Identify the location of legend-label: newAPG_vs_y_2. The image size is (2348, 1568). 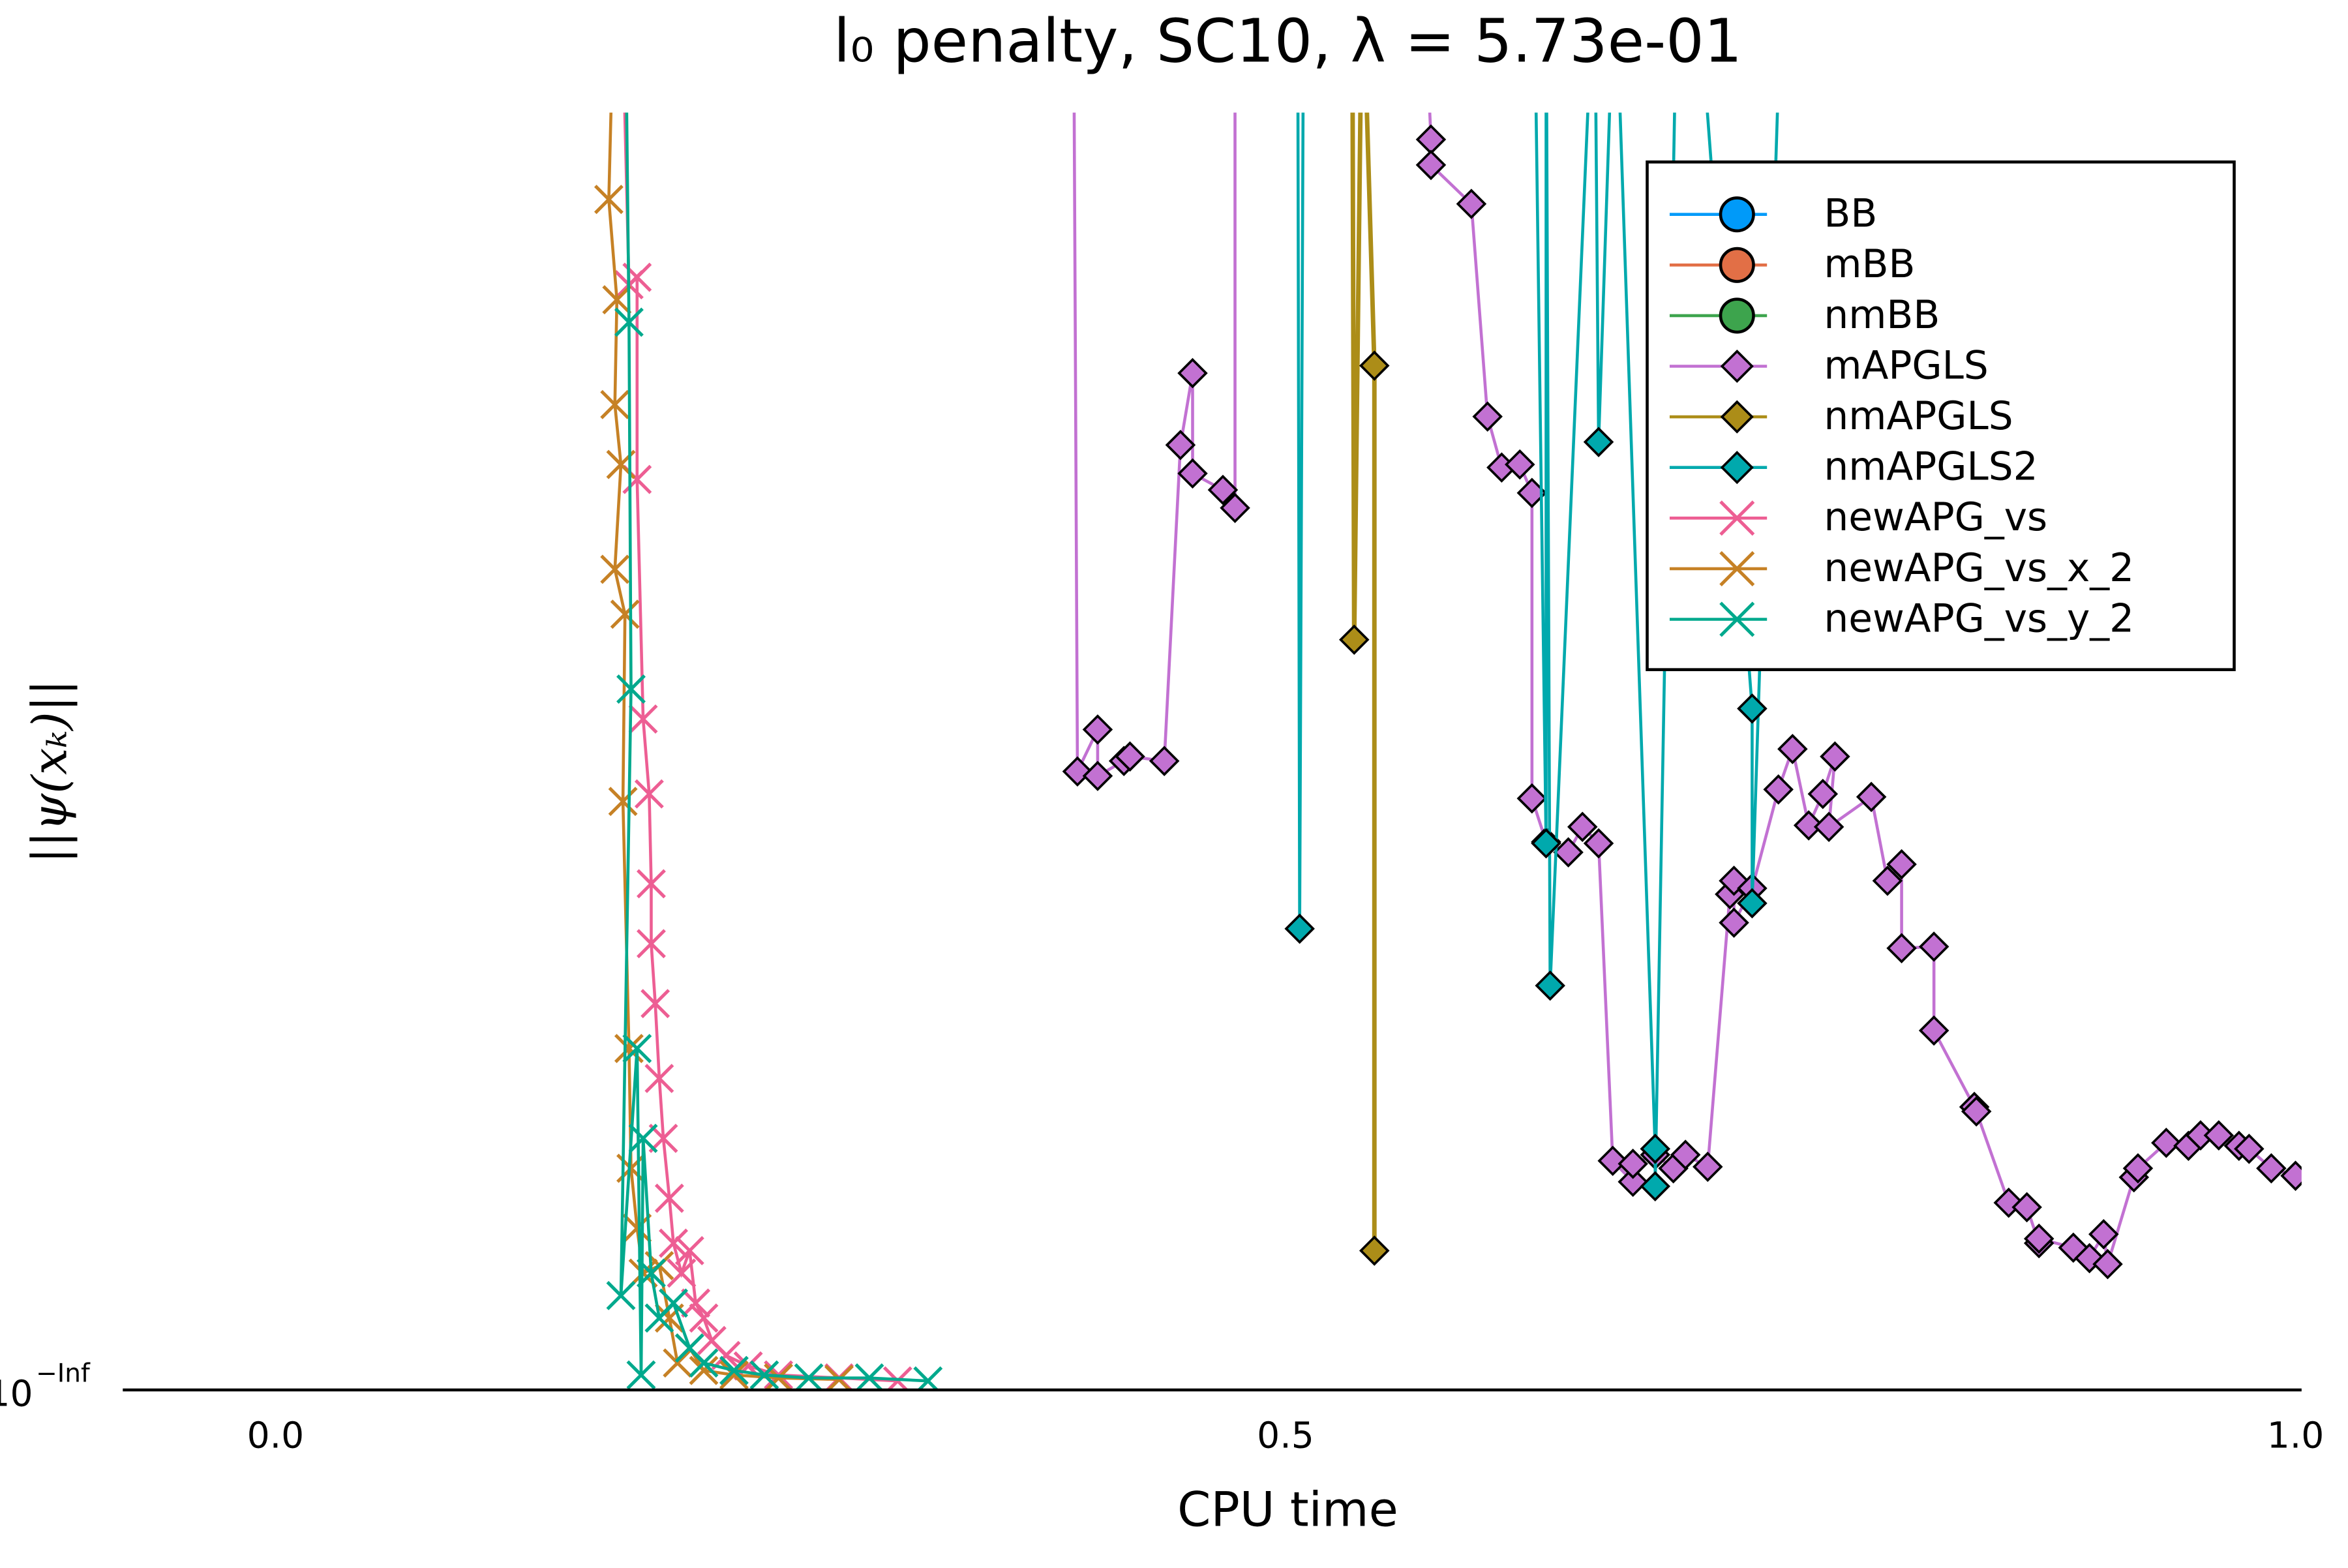
(1979, 618).